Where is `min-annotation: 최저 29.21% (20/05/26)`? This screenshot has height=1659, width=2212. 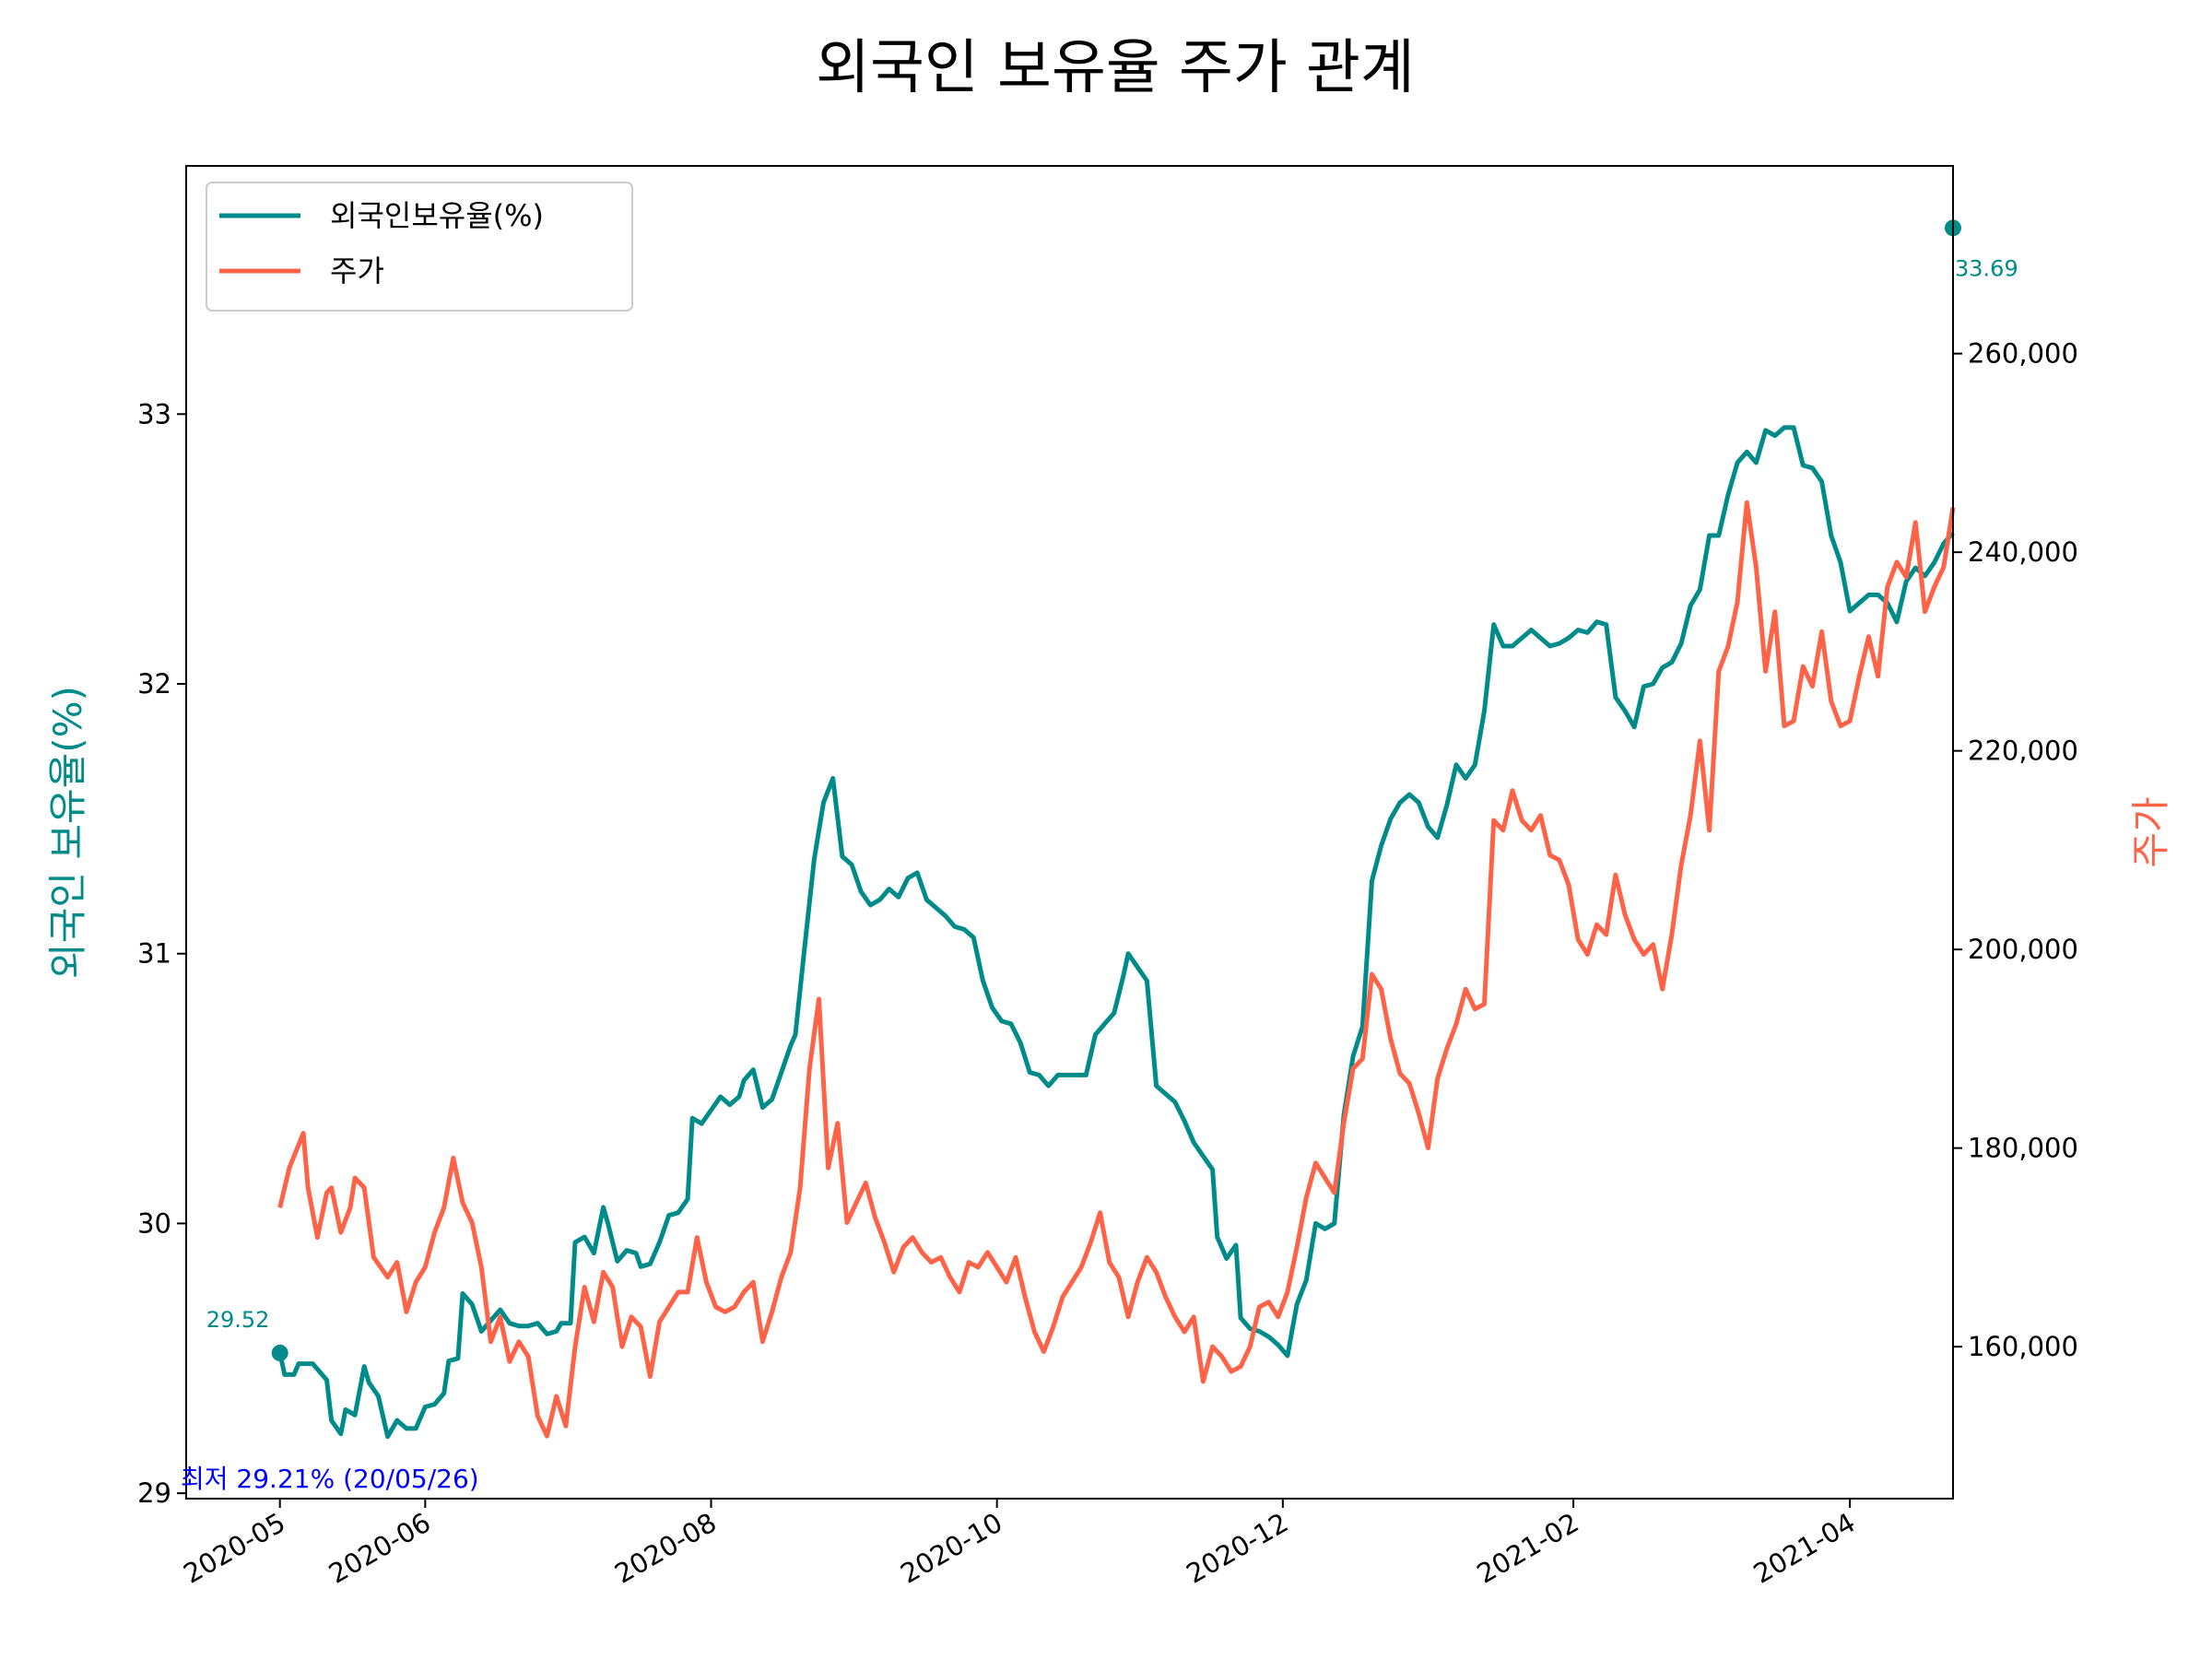
min-annotation: 최저 29.21% (20/05/26) is located at coordinates (330, 1479).